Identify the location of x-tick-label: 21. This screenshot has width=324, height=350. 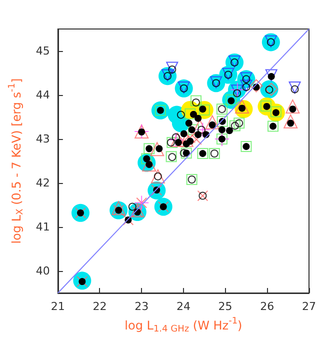
(57, 306).